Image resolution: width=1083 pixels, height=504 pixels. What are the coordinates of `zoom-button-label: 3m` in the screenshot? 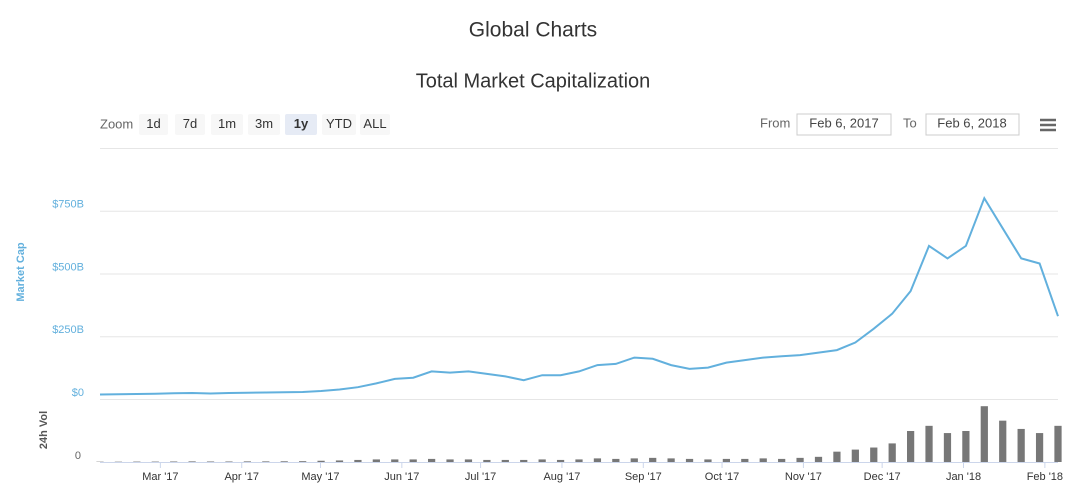 It's located at (264, 123).